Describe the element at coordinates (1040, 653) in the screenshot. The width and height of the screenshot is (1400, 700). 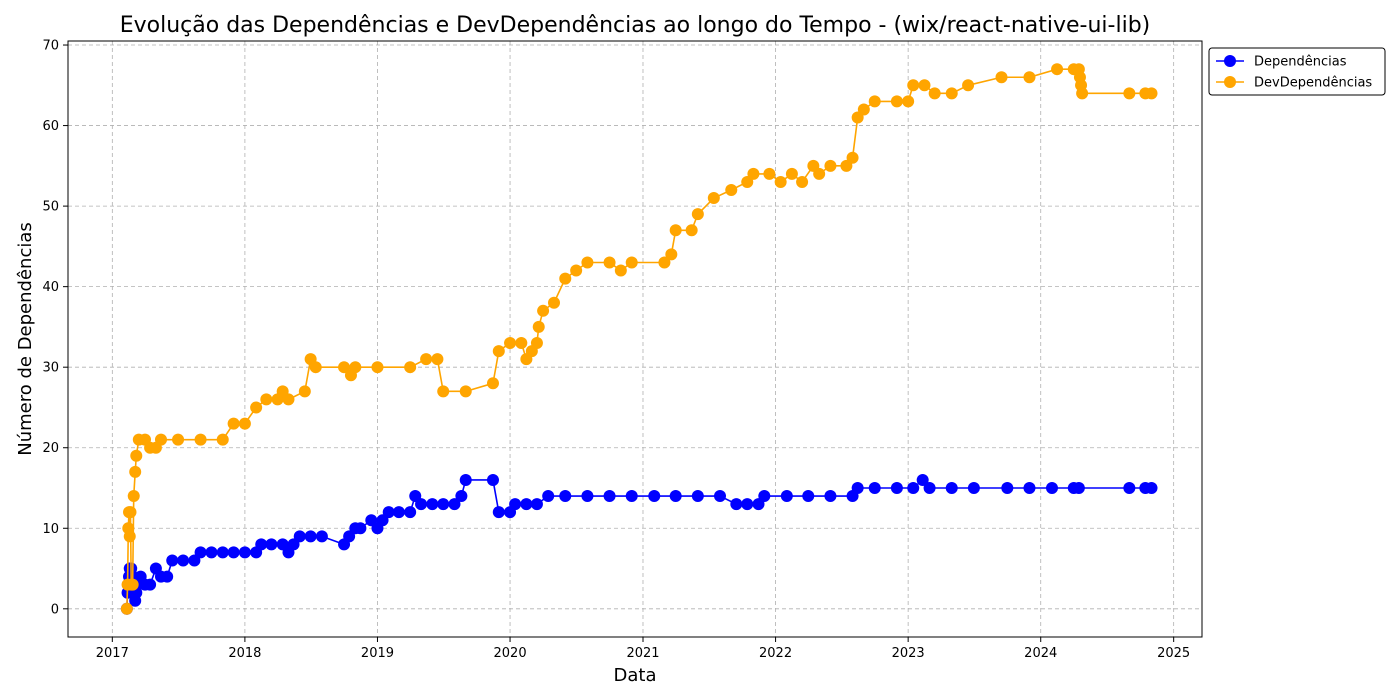
I see `x-tick-label: 2024` at that location.